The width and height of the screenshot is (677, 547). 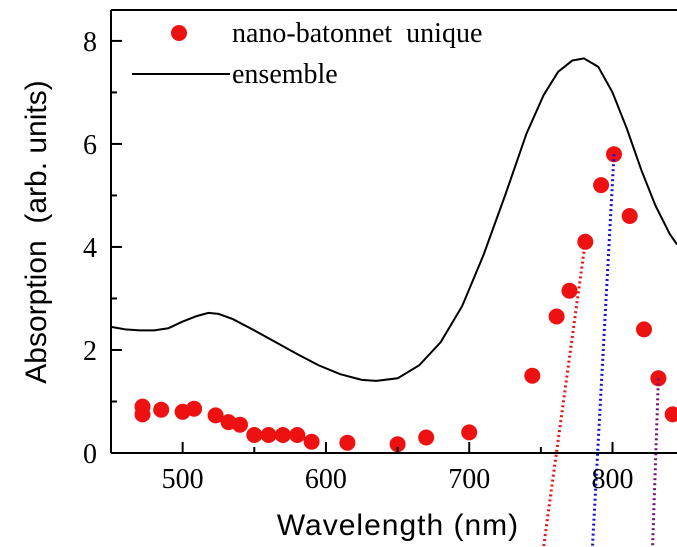 What do you see at coordinates (90, 145) in the screenshot?
I see `y-tick-label: 6` at bounding box center [90, 145].